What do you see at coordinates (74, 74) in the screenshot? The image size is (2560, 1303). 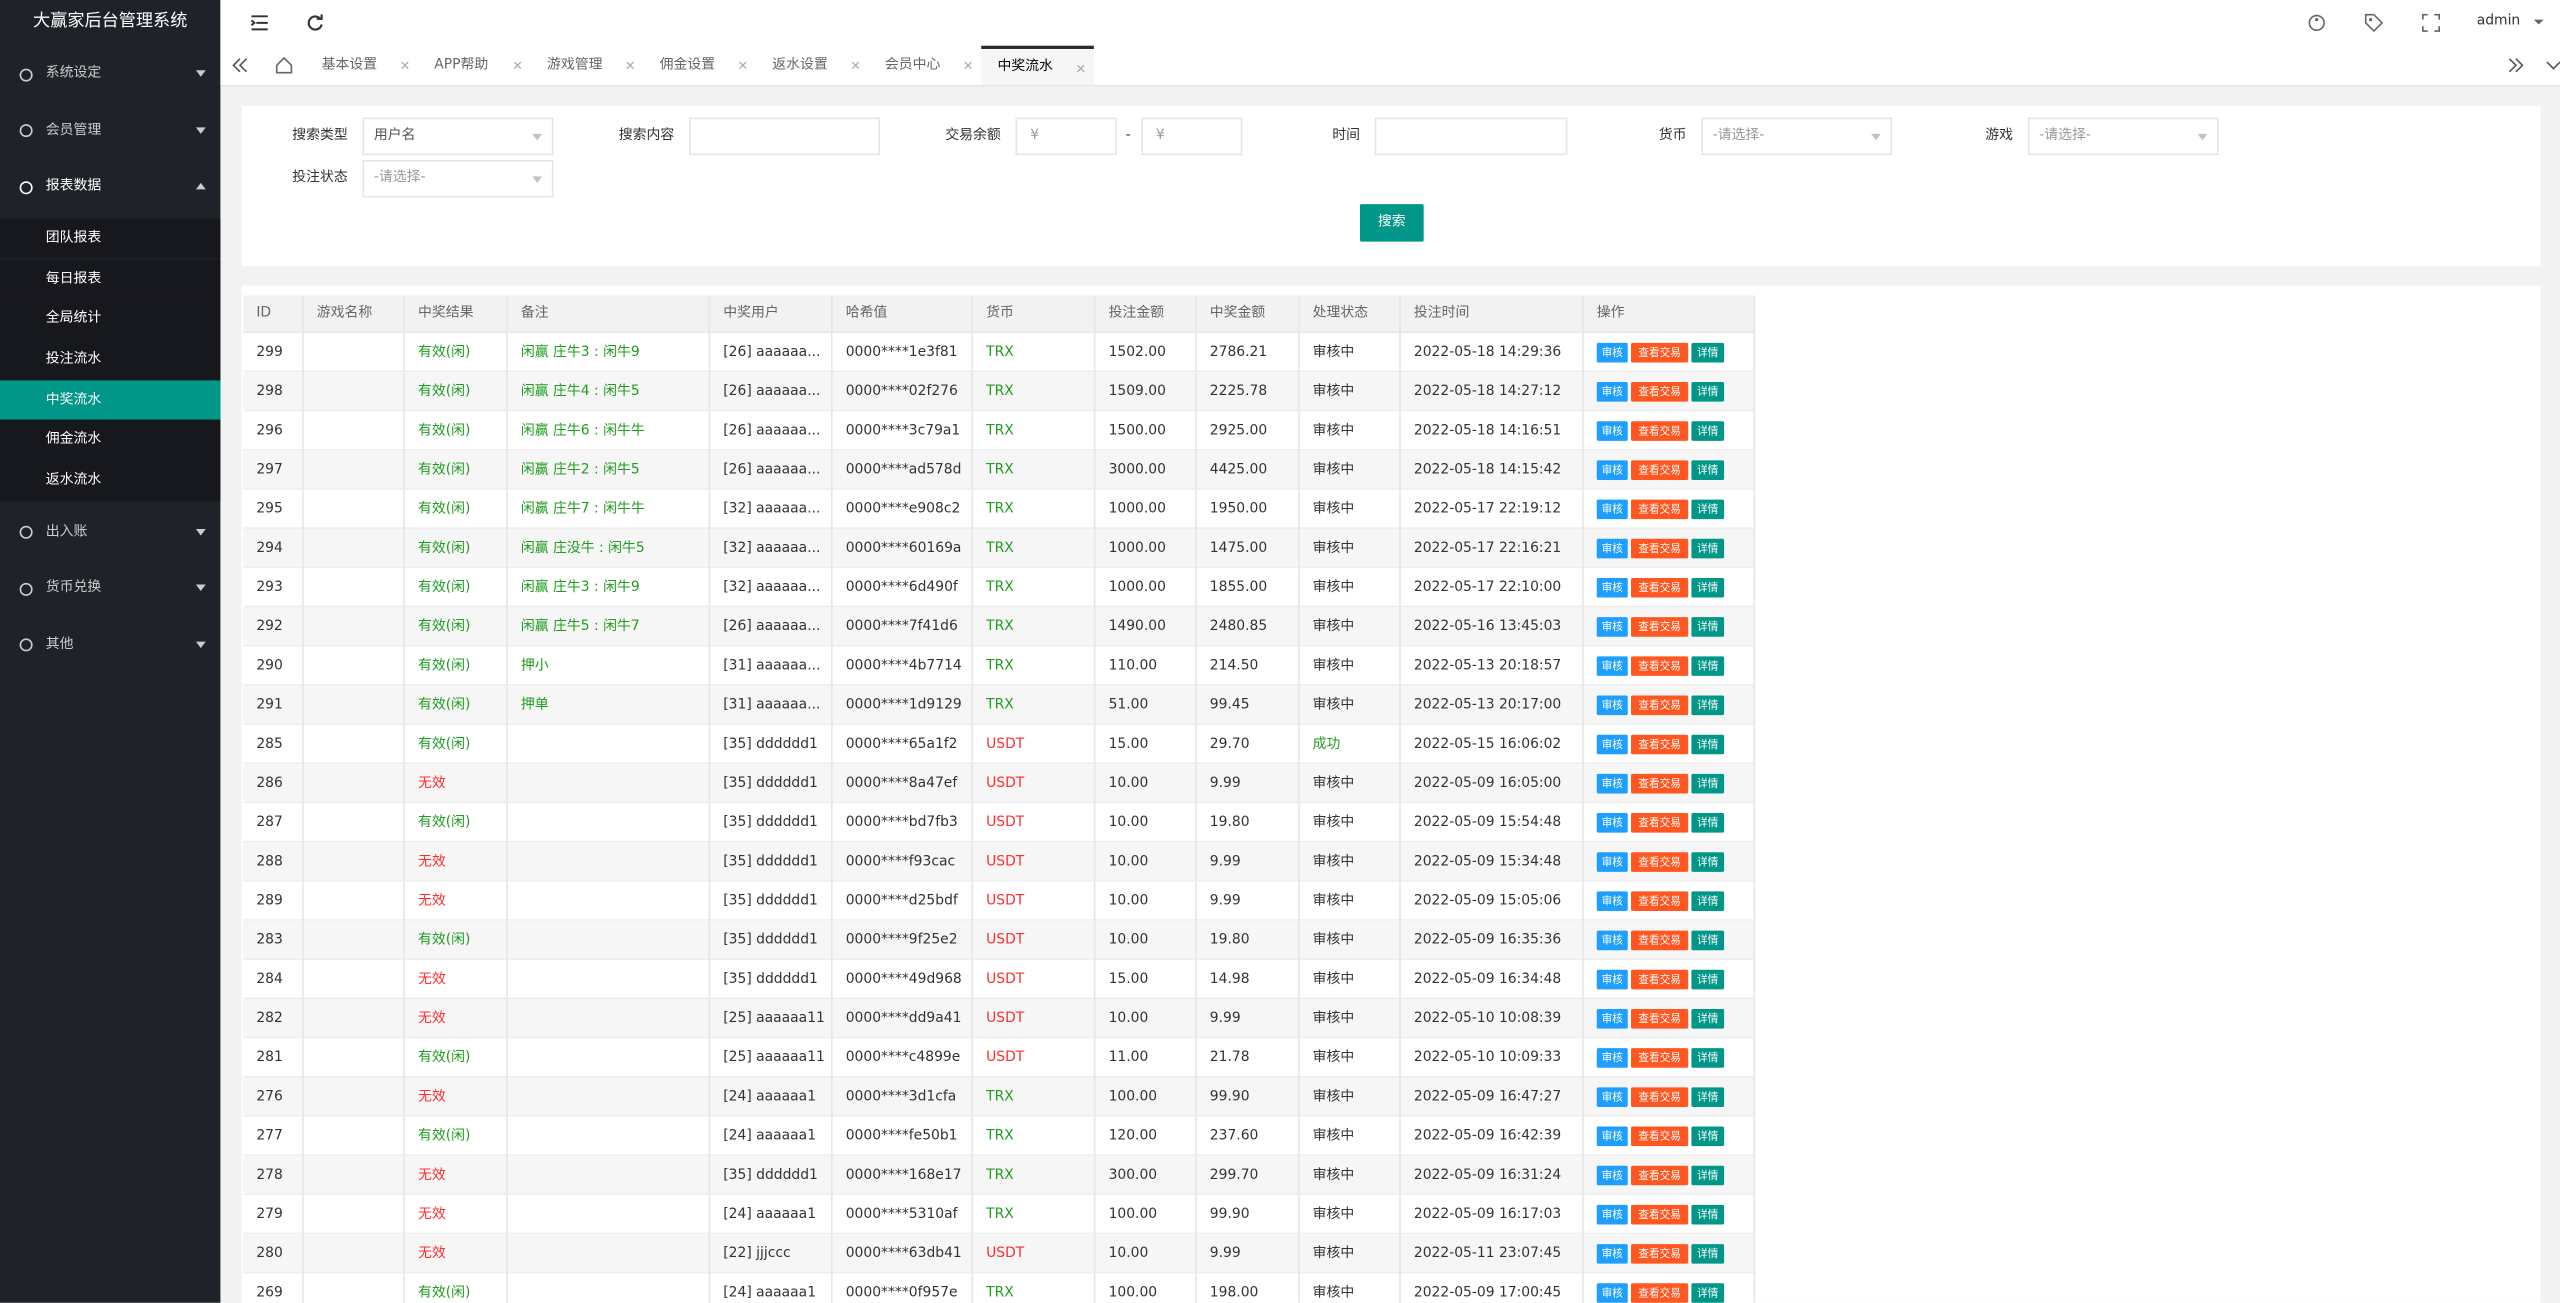 I see `menu-label: 系统设定` at bounding box center [74, 74].